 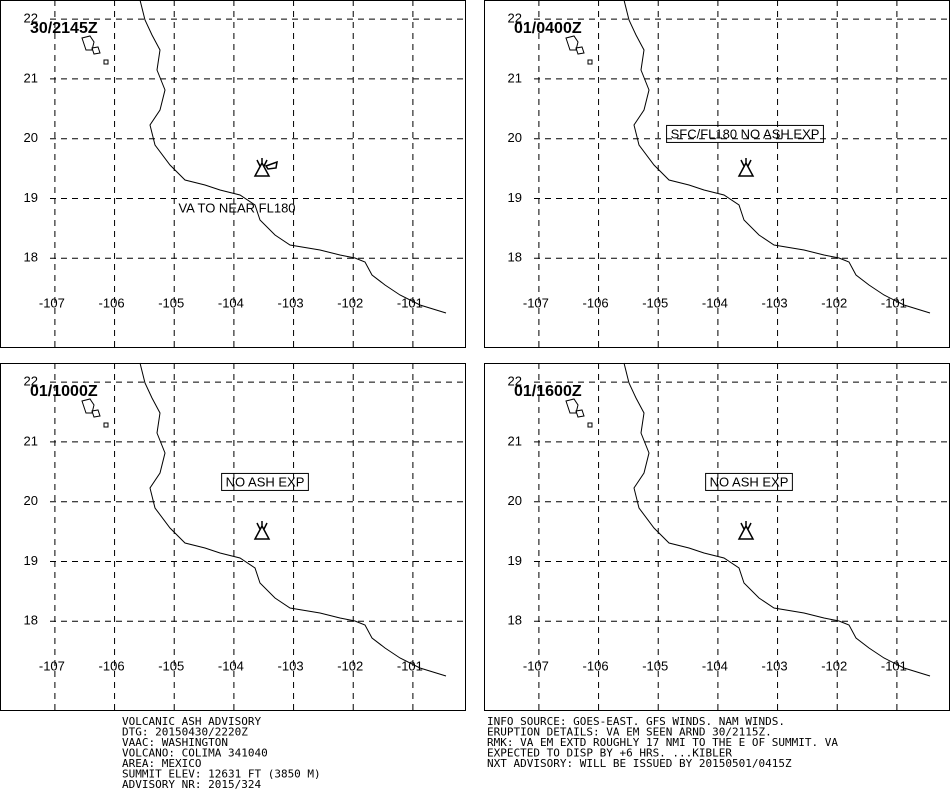 What do you see at coordinates (161, 763) in the screenshot?
I see `footer-line: AREA: MEXICO` at bounding box center [161, 763].